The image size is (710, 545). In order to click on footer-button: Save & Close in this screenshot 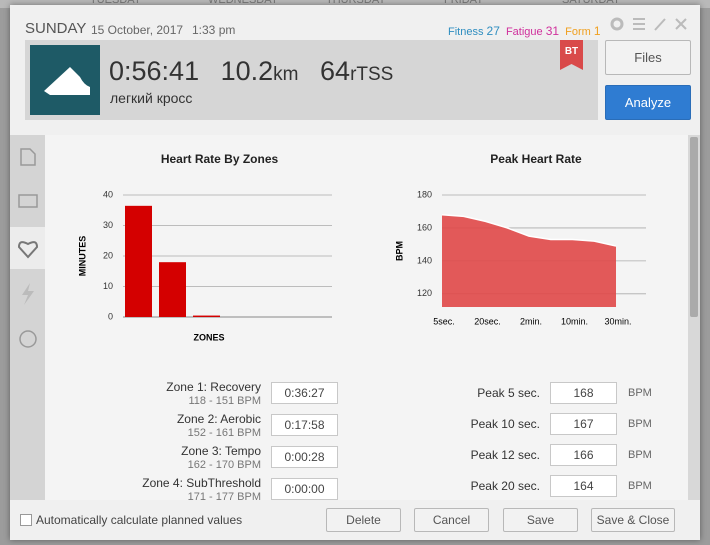, I will do `click(633, 520)`.